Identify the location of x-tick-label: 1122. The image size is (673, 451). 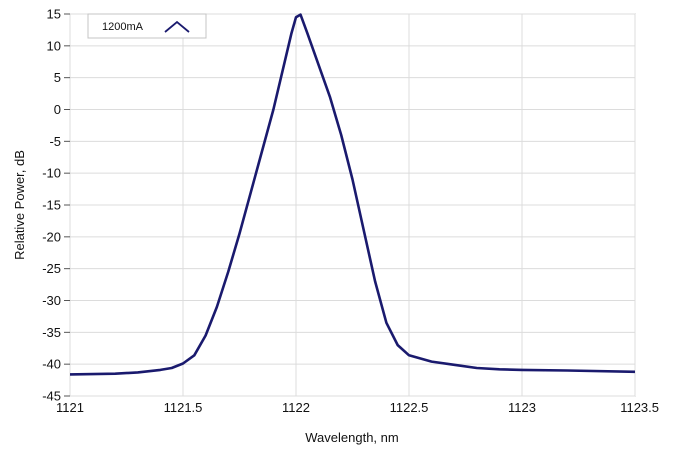
(296, 407).